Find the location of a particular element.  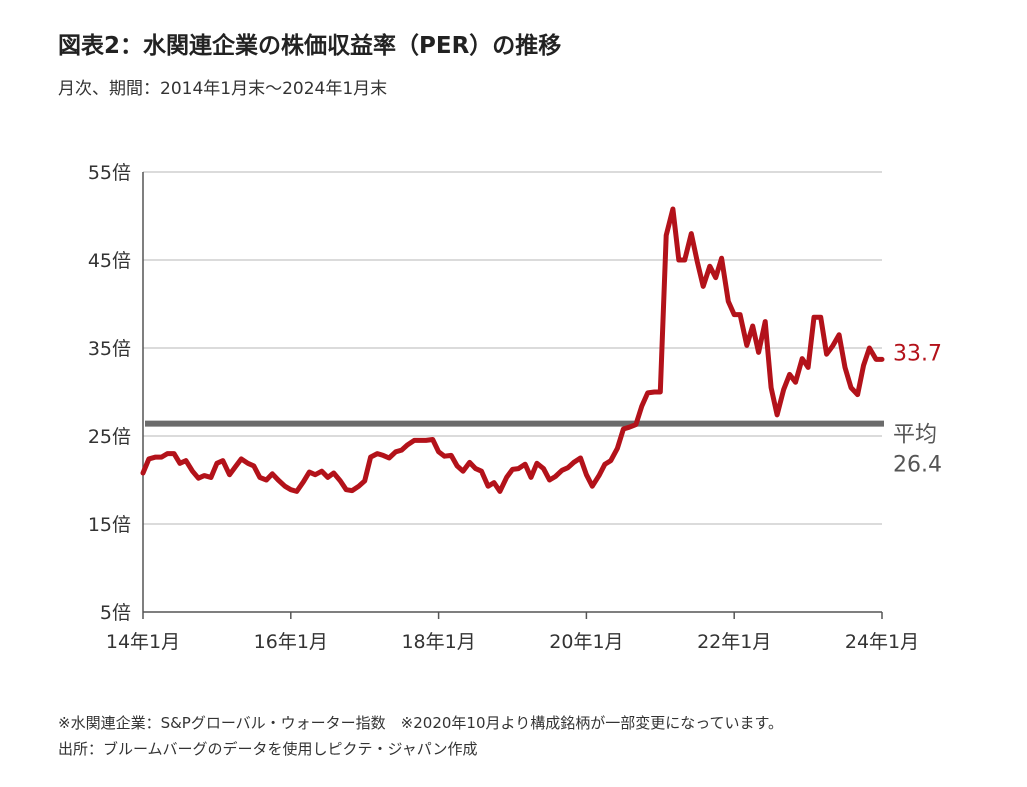

x-tick-labels: 14年1月 16年1月 18年1月 20年1月 22年1月 24年1月 is located at coordinates (512, 642).